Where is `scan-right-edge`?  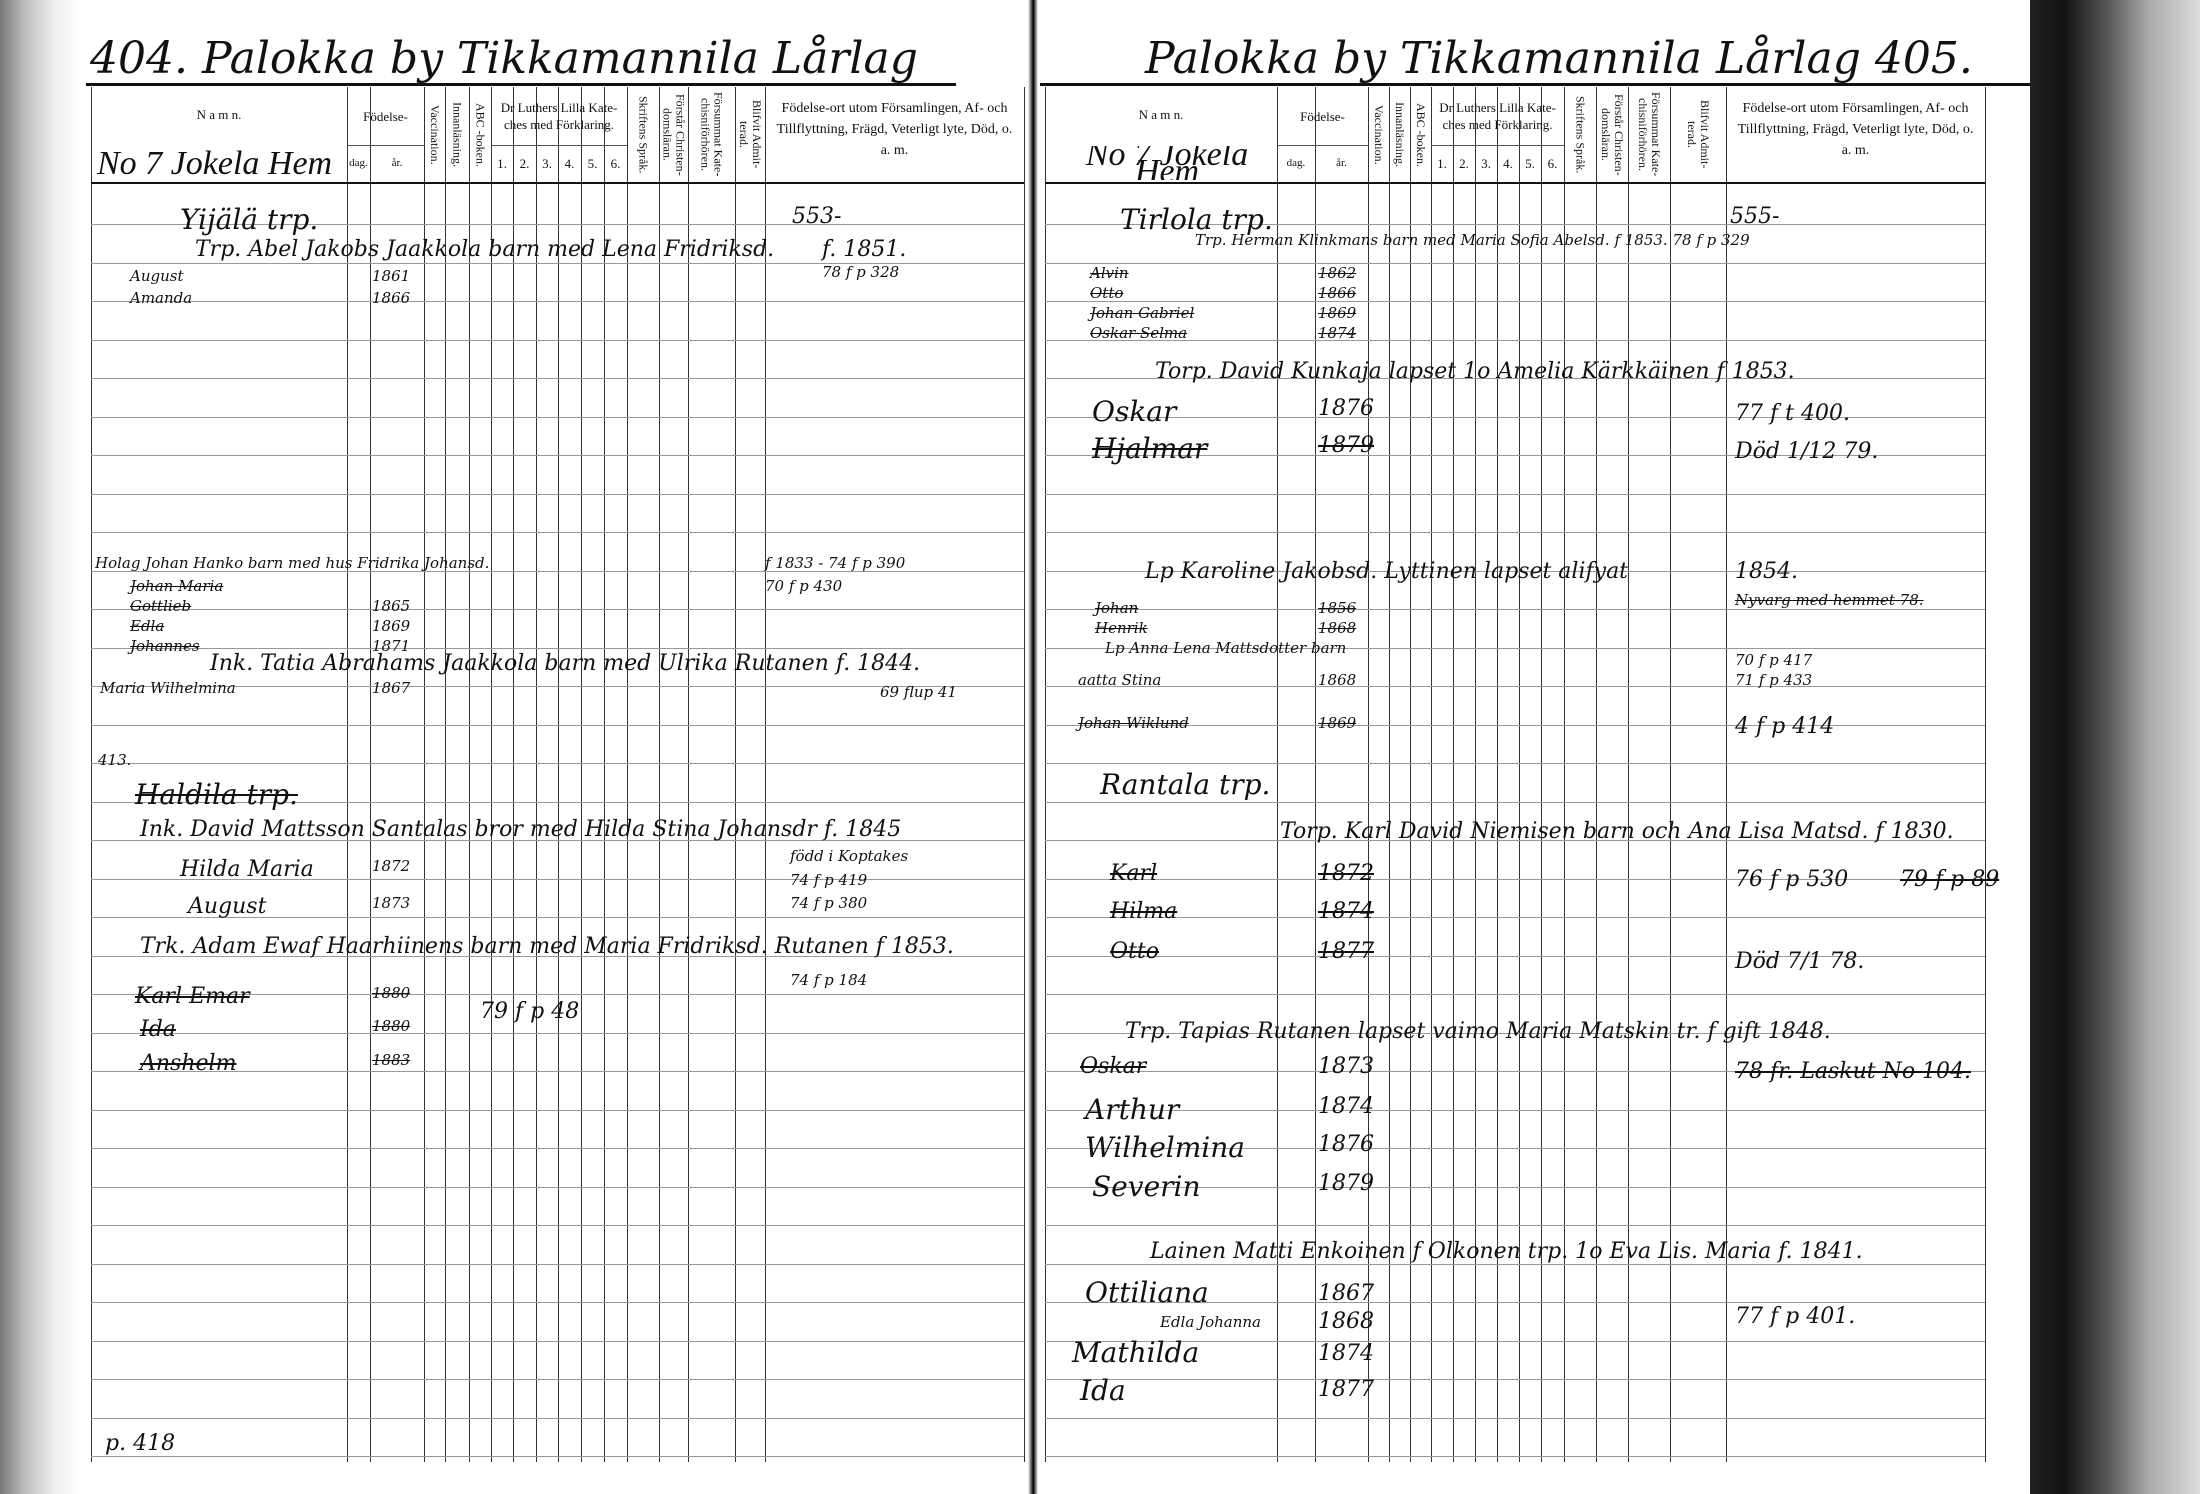 scan-right-edge is located at coordinates (2115, 747).